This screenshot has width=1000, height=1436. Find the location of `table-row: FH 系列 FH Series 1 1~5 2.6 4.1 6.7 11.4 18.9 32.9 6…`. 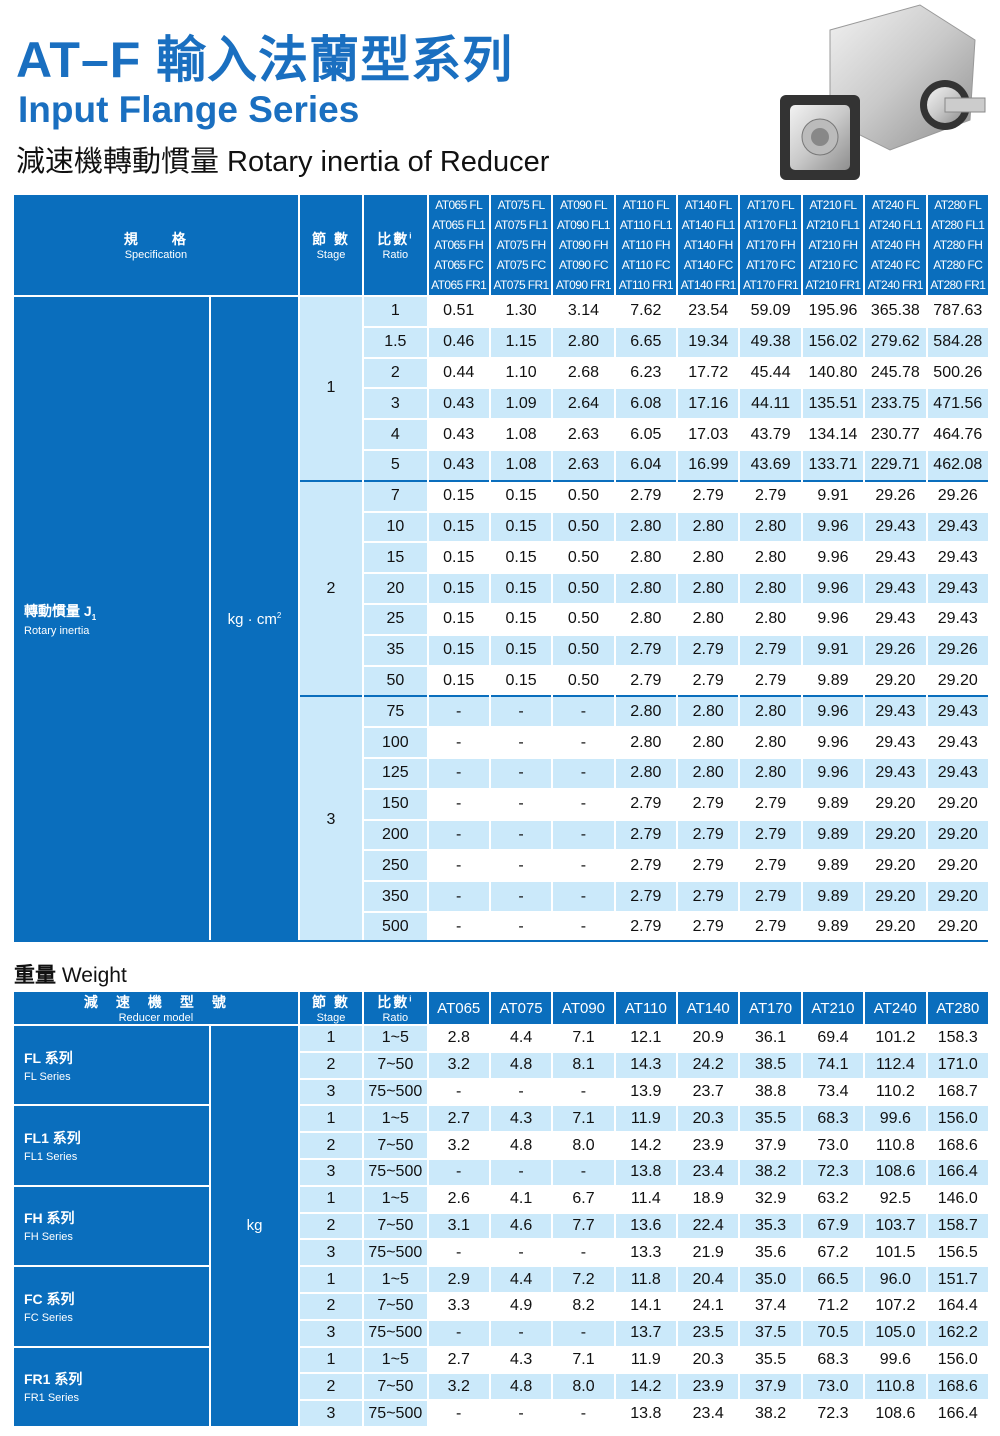

table-row: FH 系列 FH Series 1 1~5 2.6 4.1 6.7 11.4 18.9 32.9 6… is located at coordinates (501, 1226).